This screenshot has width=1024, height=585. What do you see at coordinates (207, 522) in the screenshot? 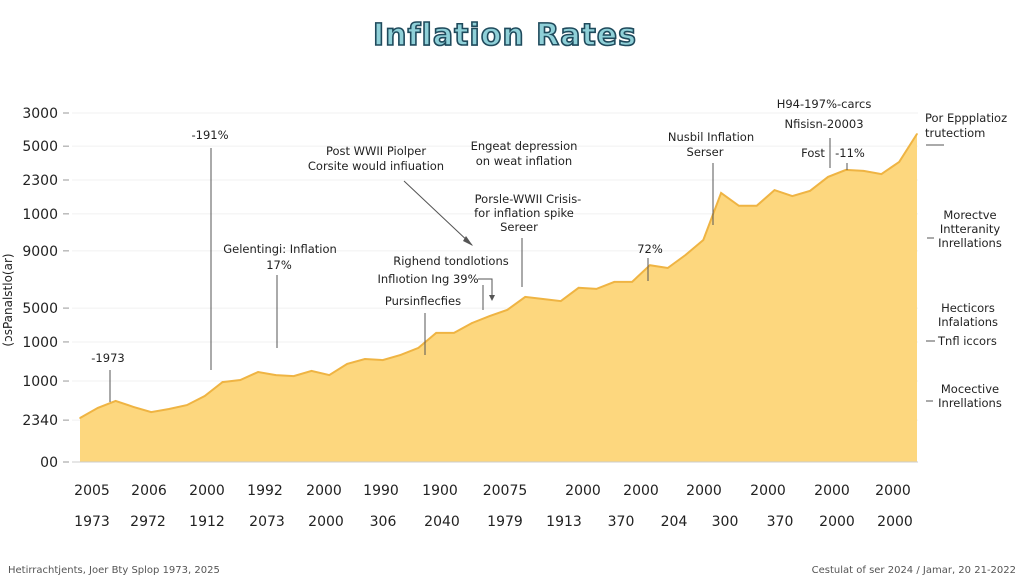
I see `x-tick-label: 1912` at bounding box center [207, 522].